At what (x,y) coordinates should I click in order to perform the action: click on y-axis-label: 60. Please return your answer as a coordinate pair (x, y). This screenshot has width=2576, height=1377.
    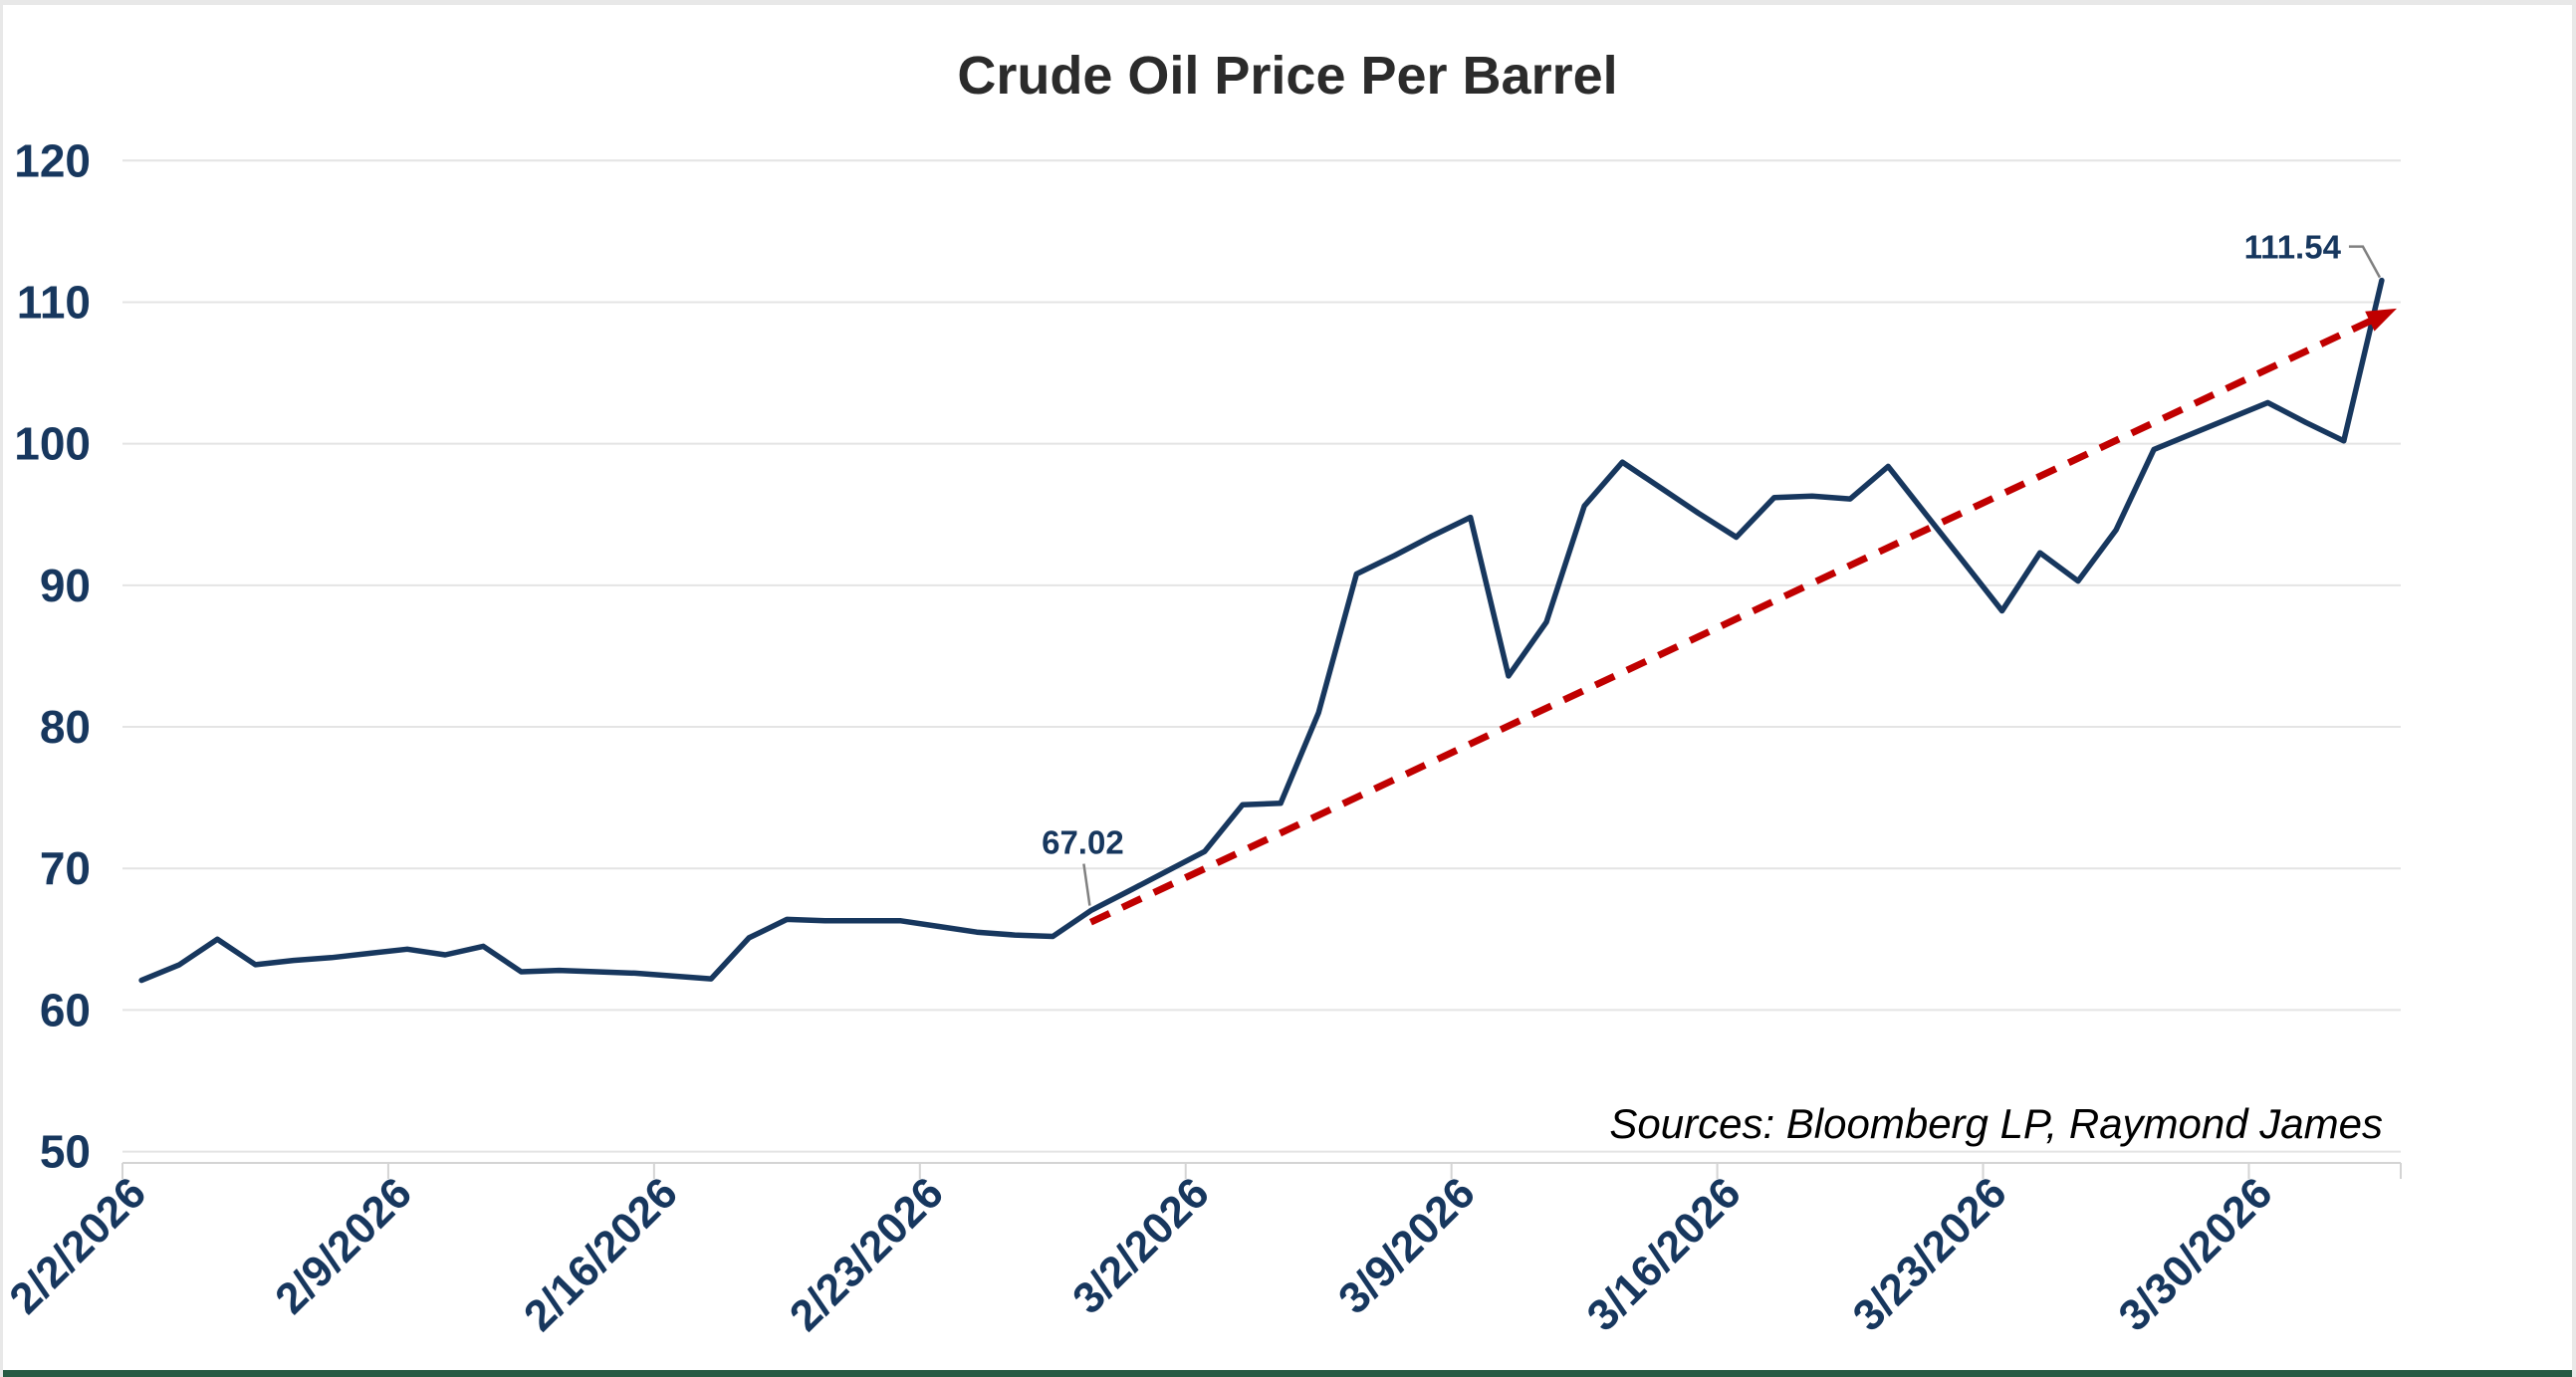
    Looking at the image, I should click on (65, 1009).